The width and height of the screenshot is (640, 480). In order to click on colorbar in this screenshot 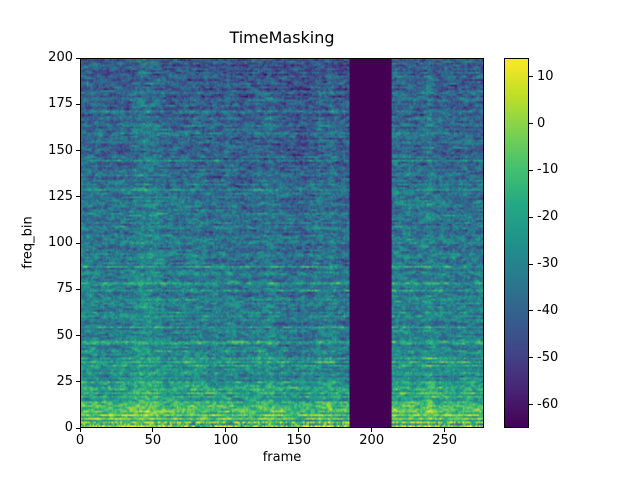, I will do `click(516, 243)`.